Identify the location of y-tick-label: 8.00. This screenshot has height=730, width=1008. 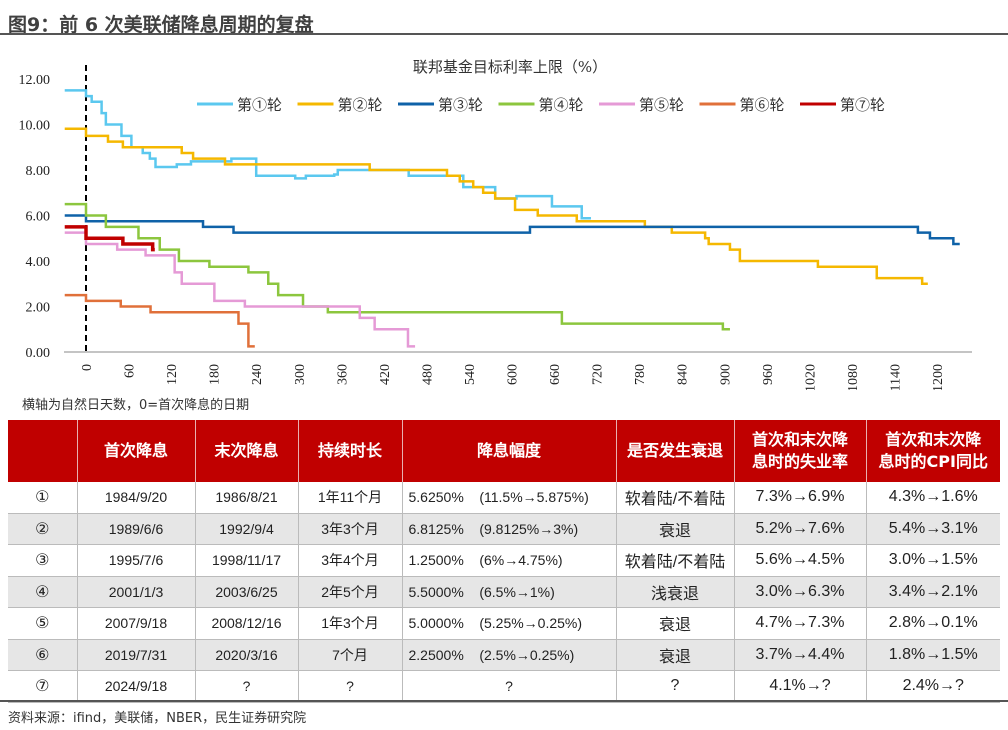
(38, 171).